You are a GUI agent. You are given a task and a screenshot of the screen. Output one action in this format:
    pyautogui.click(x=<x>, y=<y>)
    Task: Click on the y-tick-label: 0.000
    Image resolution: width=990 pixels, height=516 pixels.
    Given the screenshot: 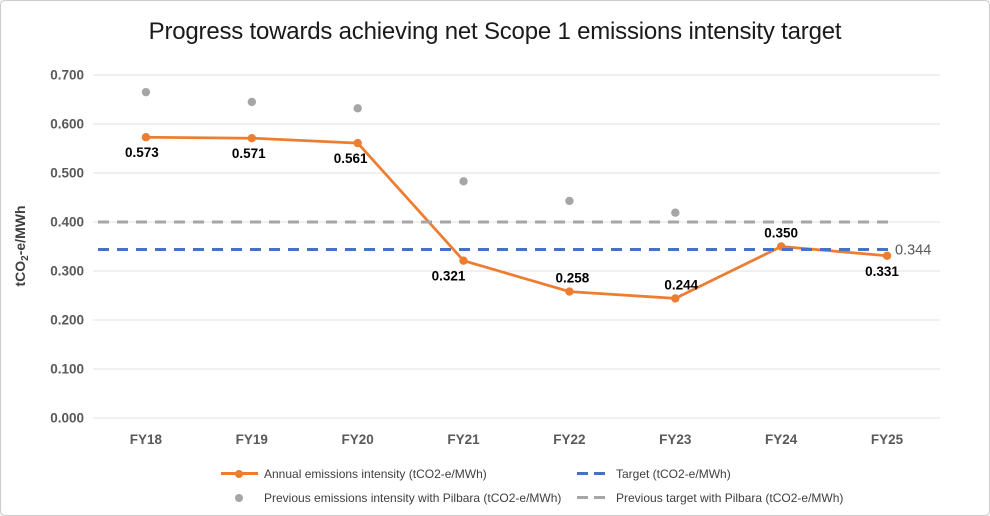 What is the action you would take?
    pyautogui.click(x=67, y=418)
    